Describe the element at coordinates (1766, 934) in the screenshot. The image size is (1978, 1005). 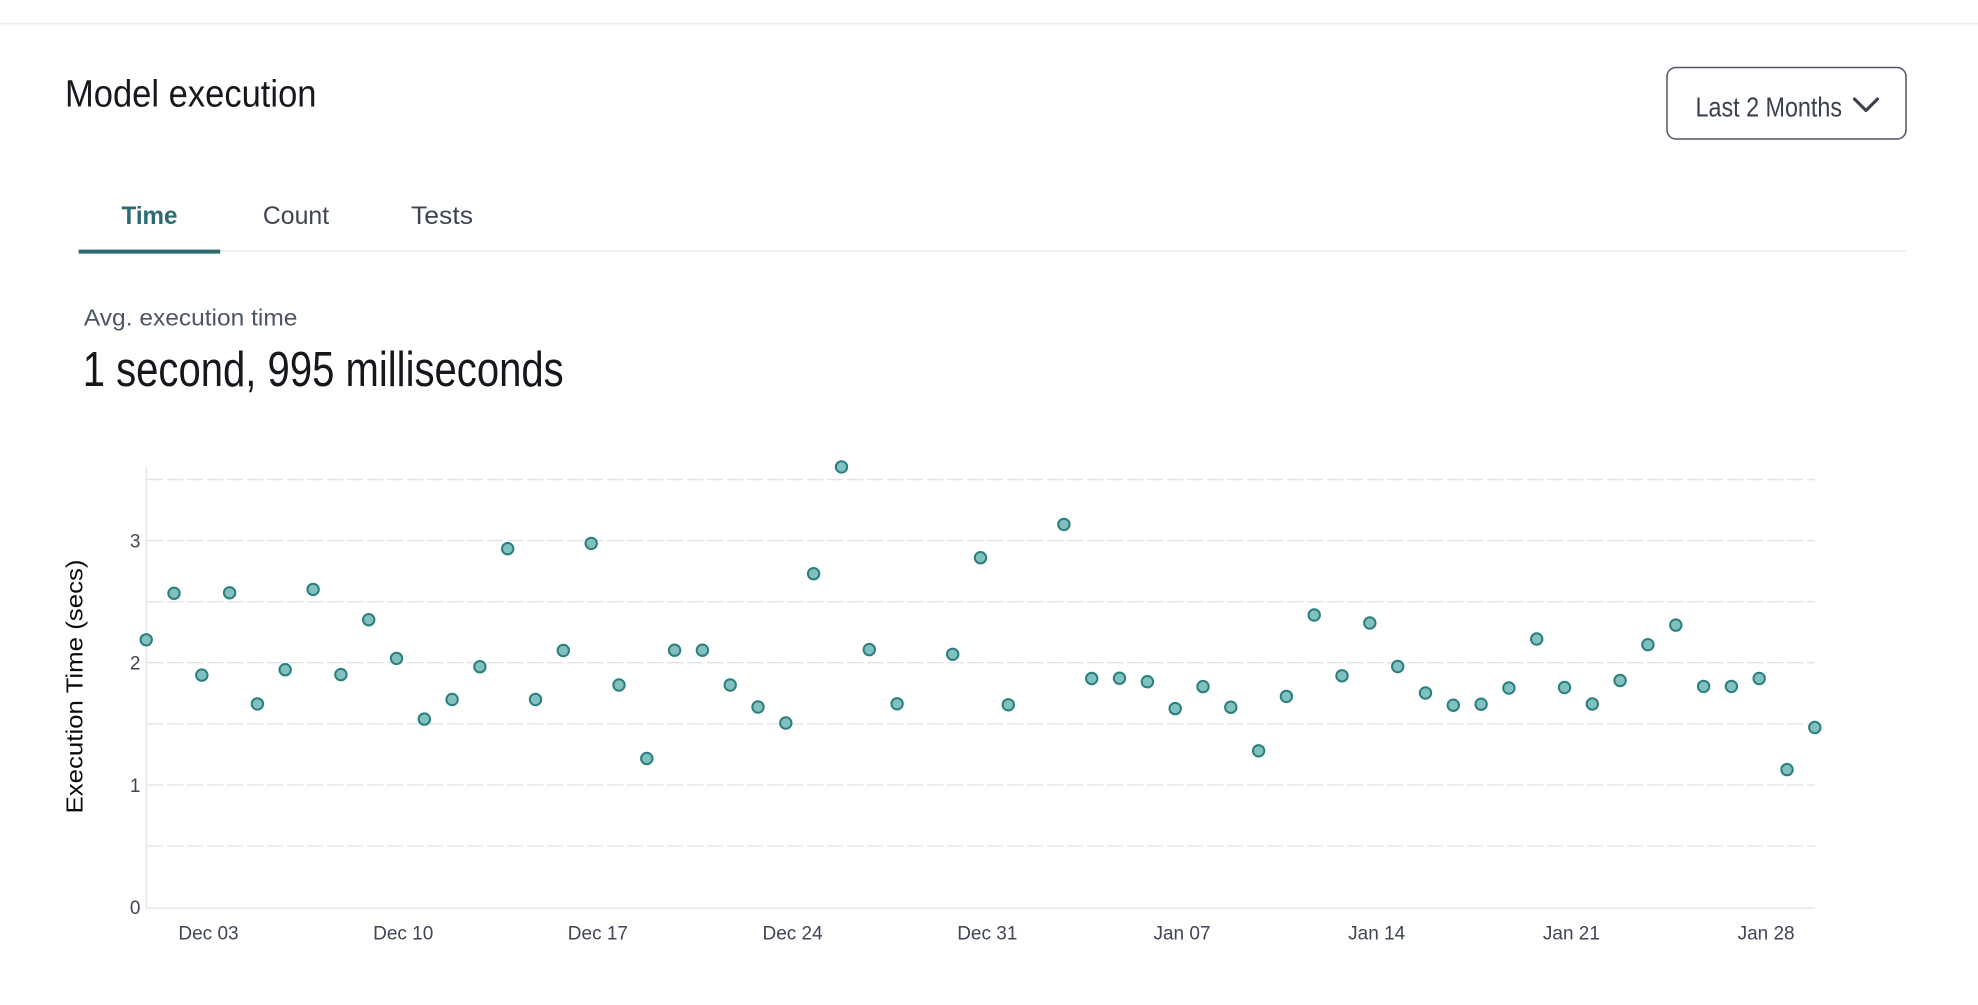
I see `svg-text: Jan 28` at that location.